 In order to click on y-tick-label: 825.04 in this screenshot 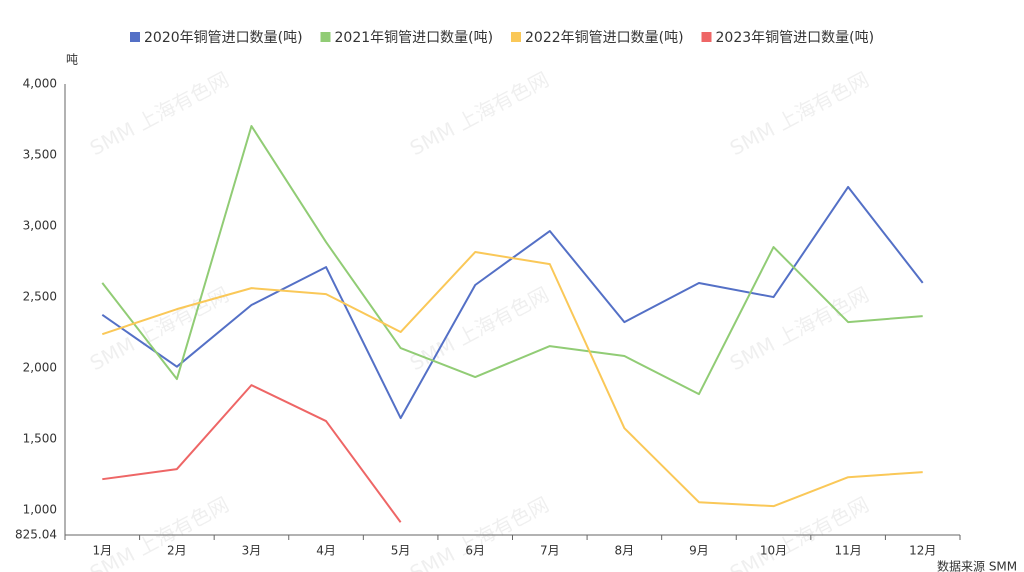, I will do `click(36, 535)`.